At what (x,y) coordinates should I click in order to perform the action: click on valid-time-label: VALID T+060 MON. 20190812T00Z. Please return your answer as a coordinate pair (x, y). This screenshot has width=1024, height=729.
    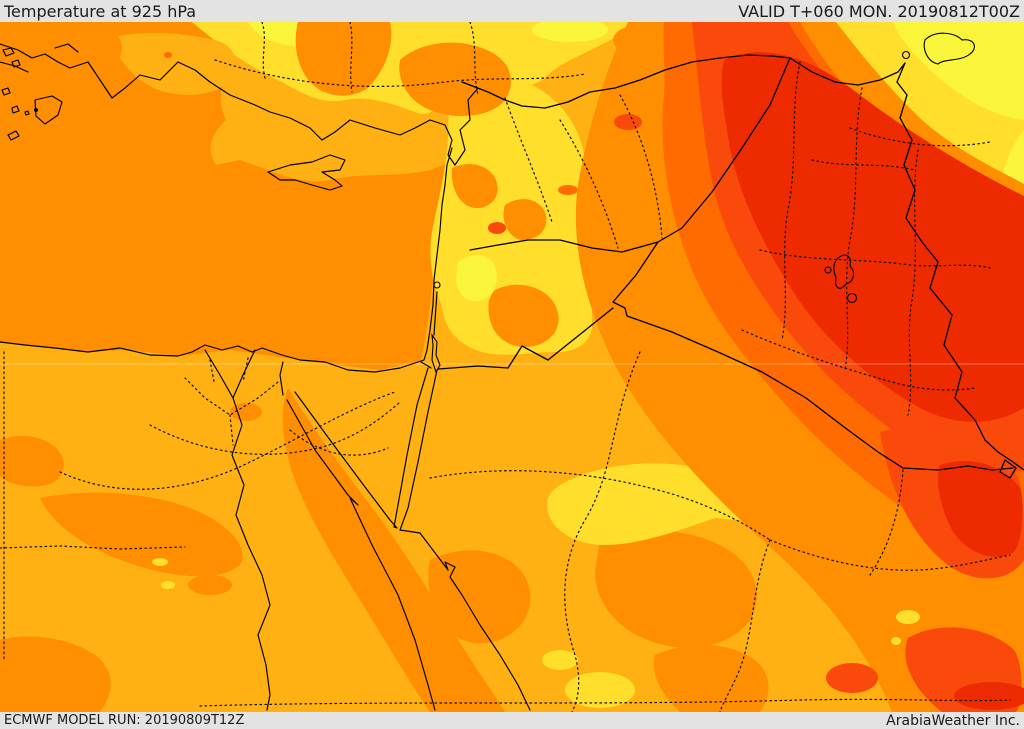
    Looking at the image, I should click on (879, 11).